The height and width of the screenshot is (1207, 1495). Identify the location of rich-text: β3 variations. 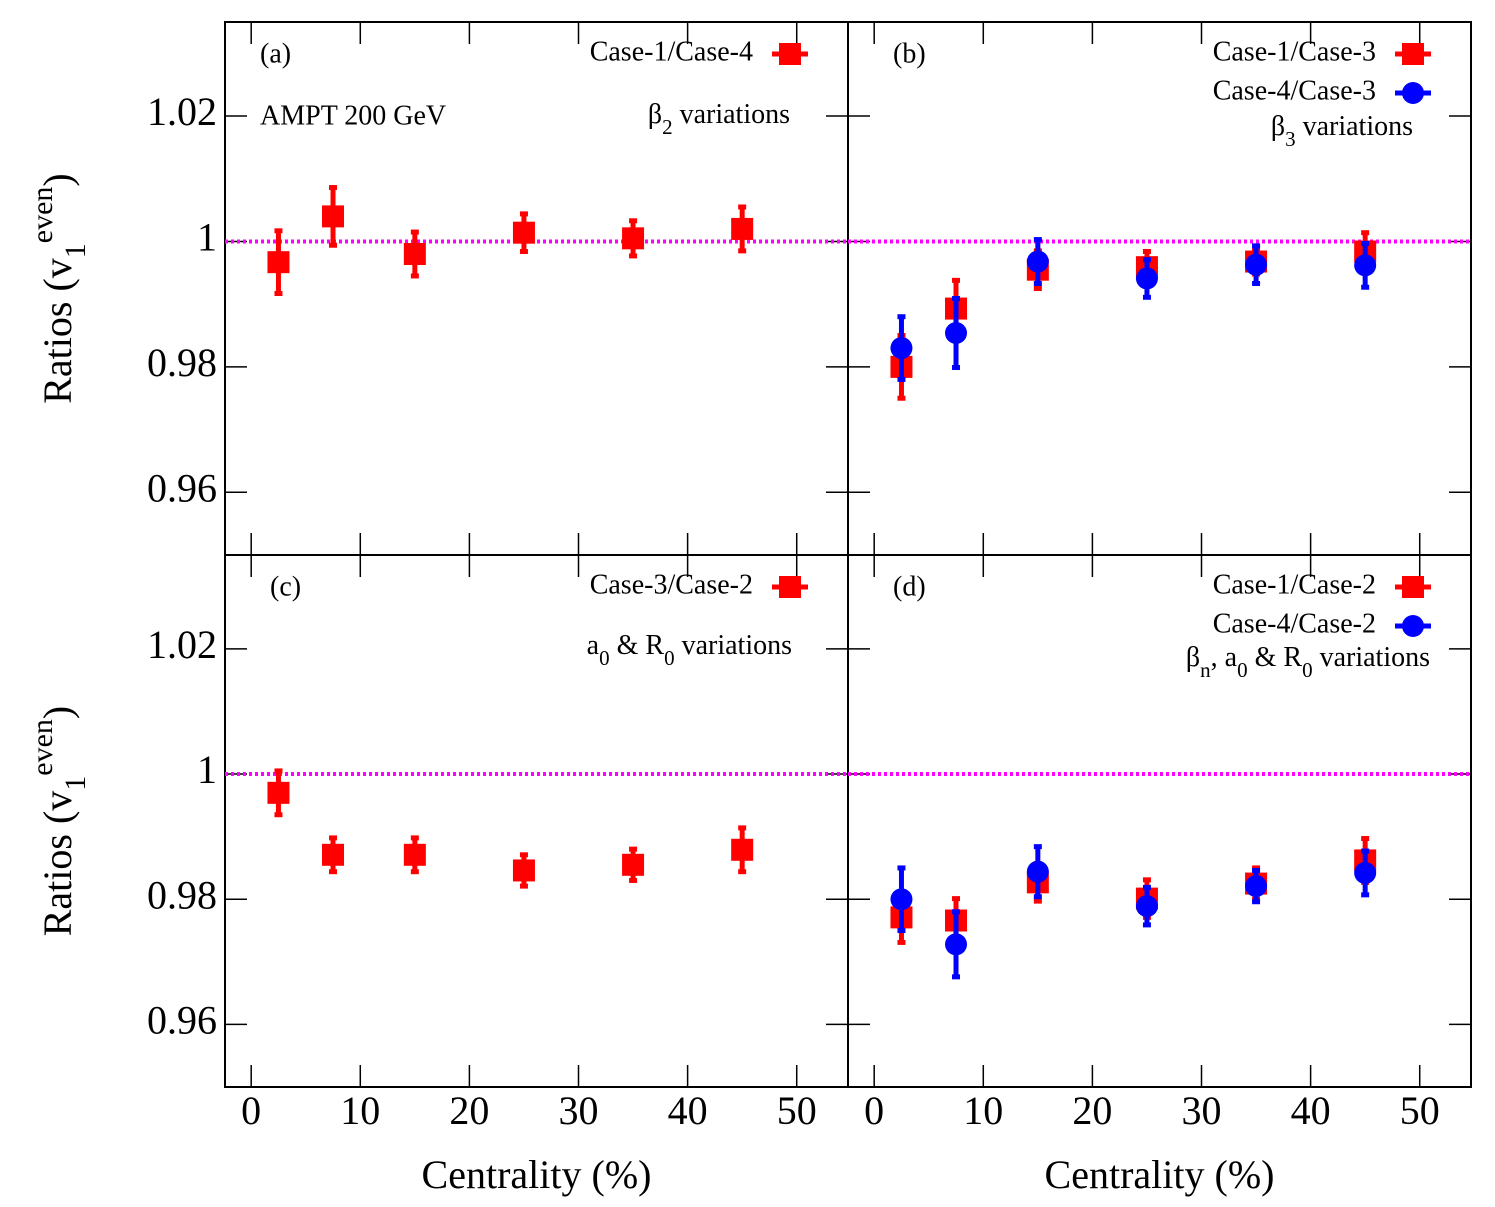
(1342, 130).